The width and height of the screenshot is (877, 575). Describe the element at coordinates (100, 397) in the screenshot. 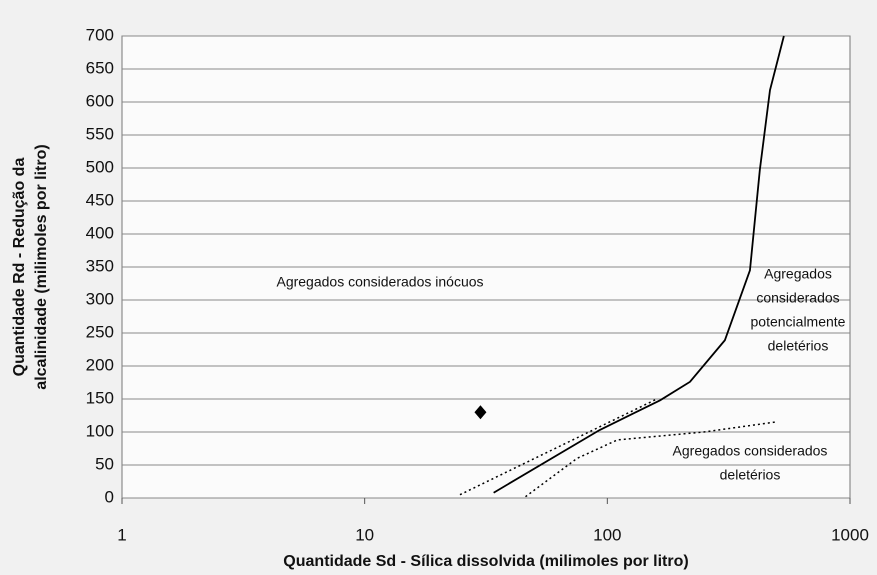

I see `y-tick-label: 150` at that location.